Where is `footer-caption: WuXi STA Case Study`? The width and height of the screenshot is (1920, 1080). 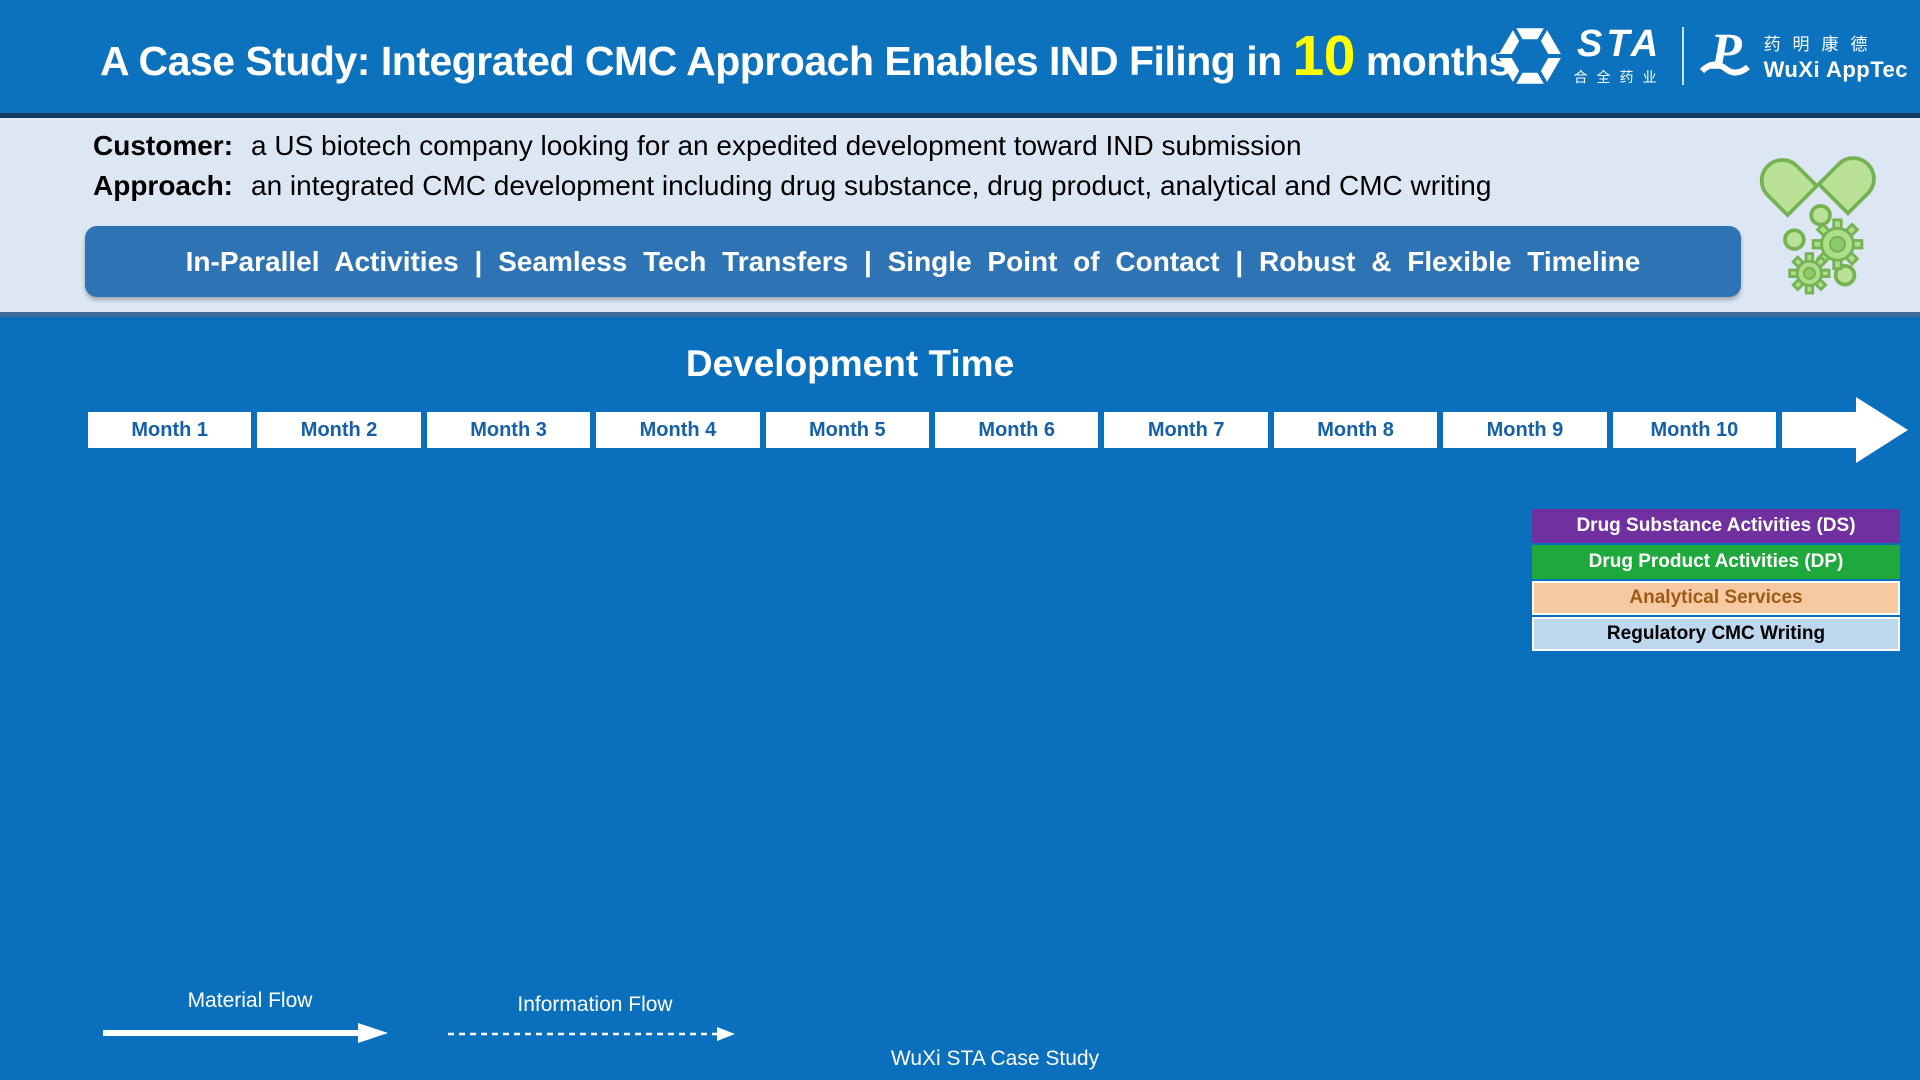
footer-caption: WuXi STA Case Study is located at coordinates (995, 1058).